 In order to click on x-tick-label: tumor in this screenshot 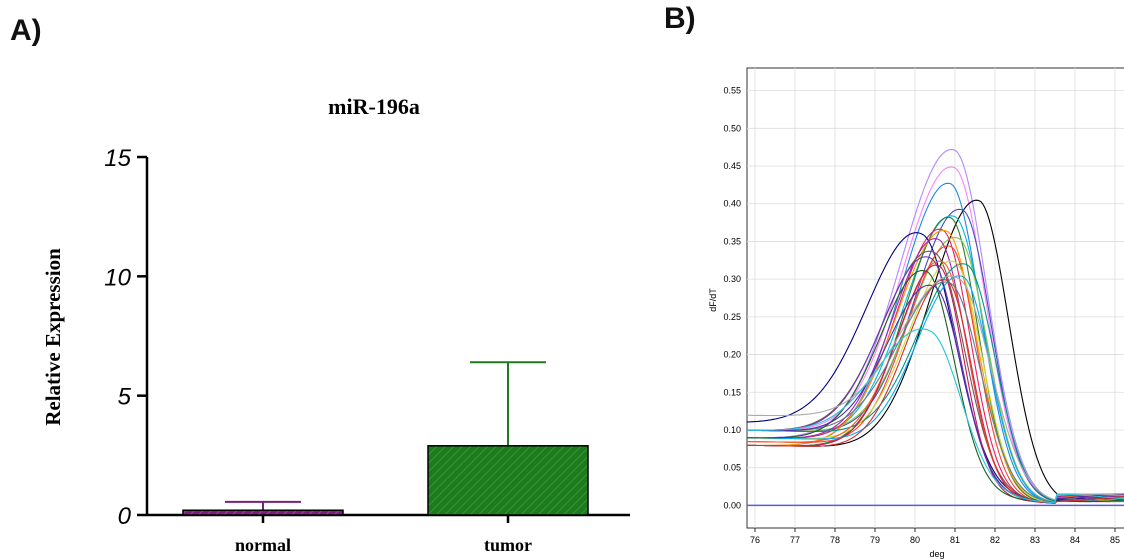, I will do `click(508, 545)`.